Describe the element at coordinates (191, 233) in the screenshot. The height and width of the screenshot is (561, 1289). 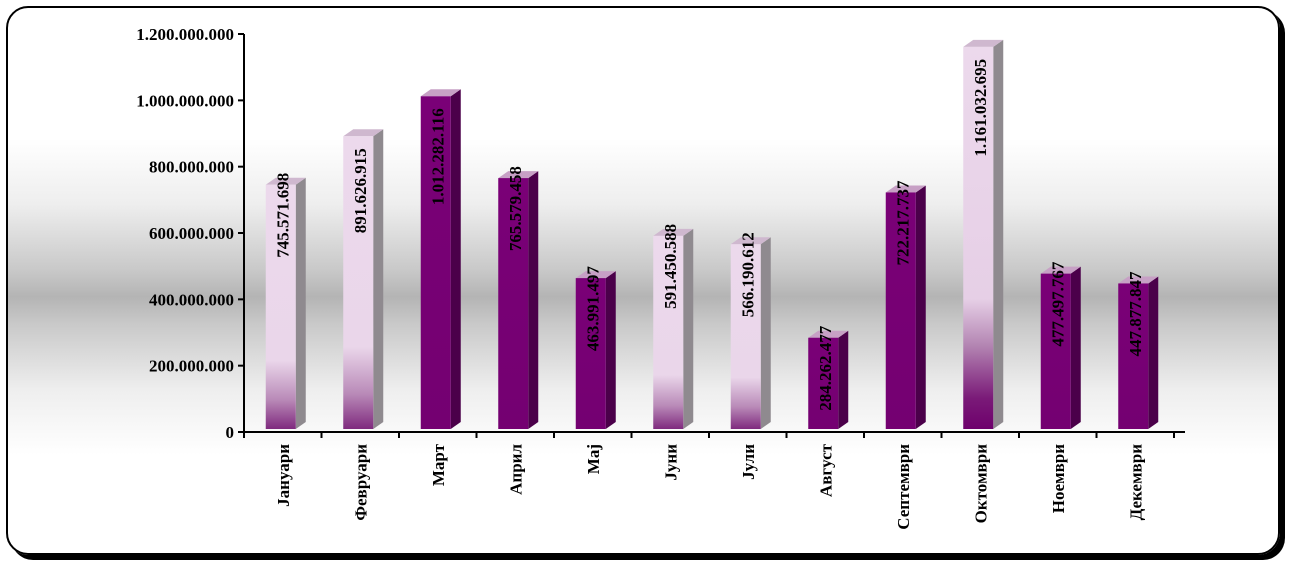
I see `y-tick-label: 600.000.000` at that location.